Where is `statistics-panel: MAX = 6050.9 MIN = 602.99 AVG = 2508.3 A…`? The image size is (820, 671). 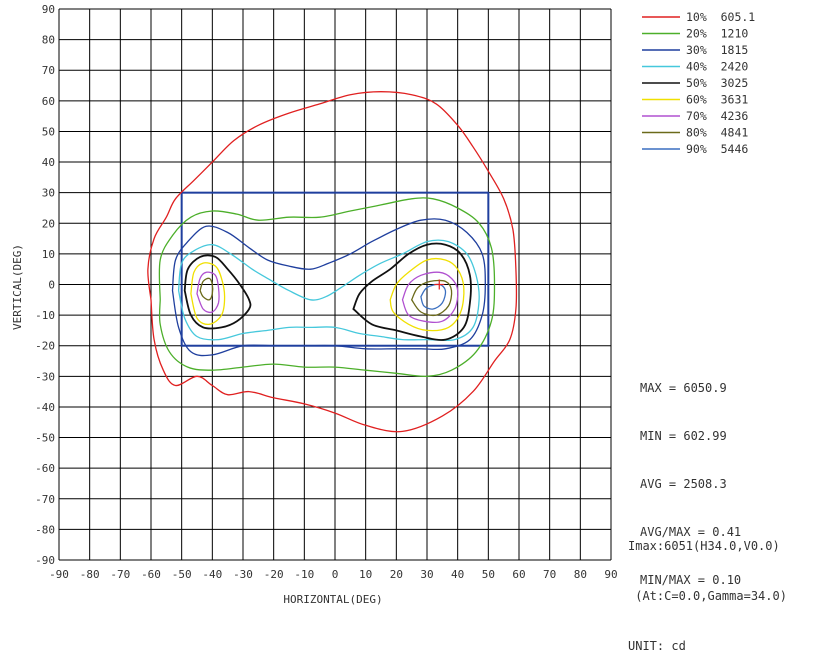
statistics-panel: MAX = 6050.9 MIN = 602.99 AVG = 2508.3 A… is located at coordinates (690, 476).